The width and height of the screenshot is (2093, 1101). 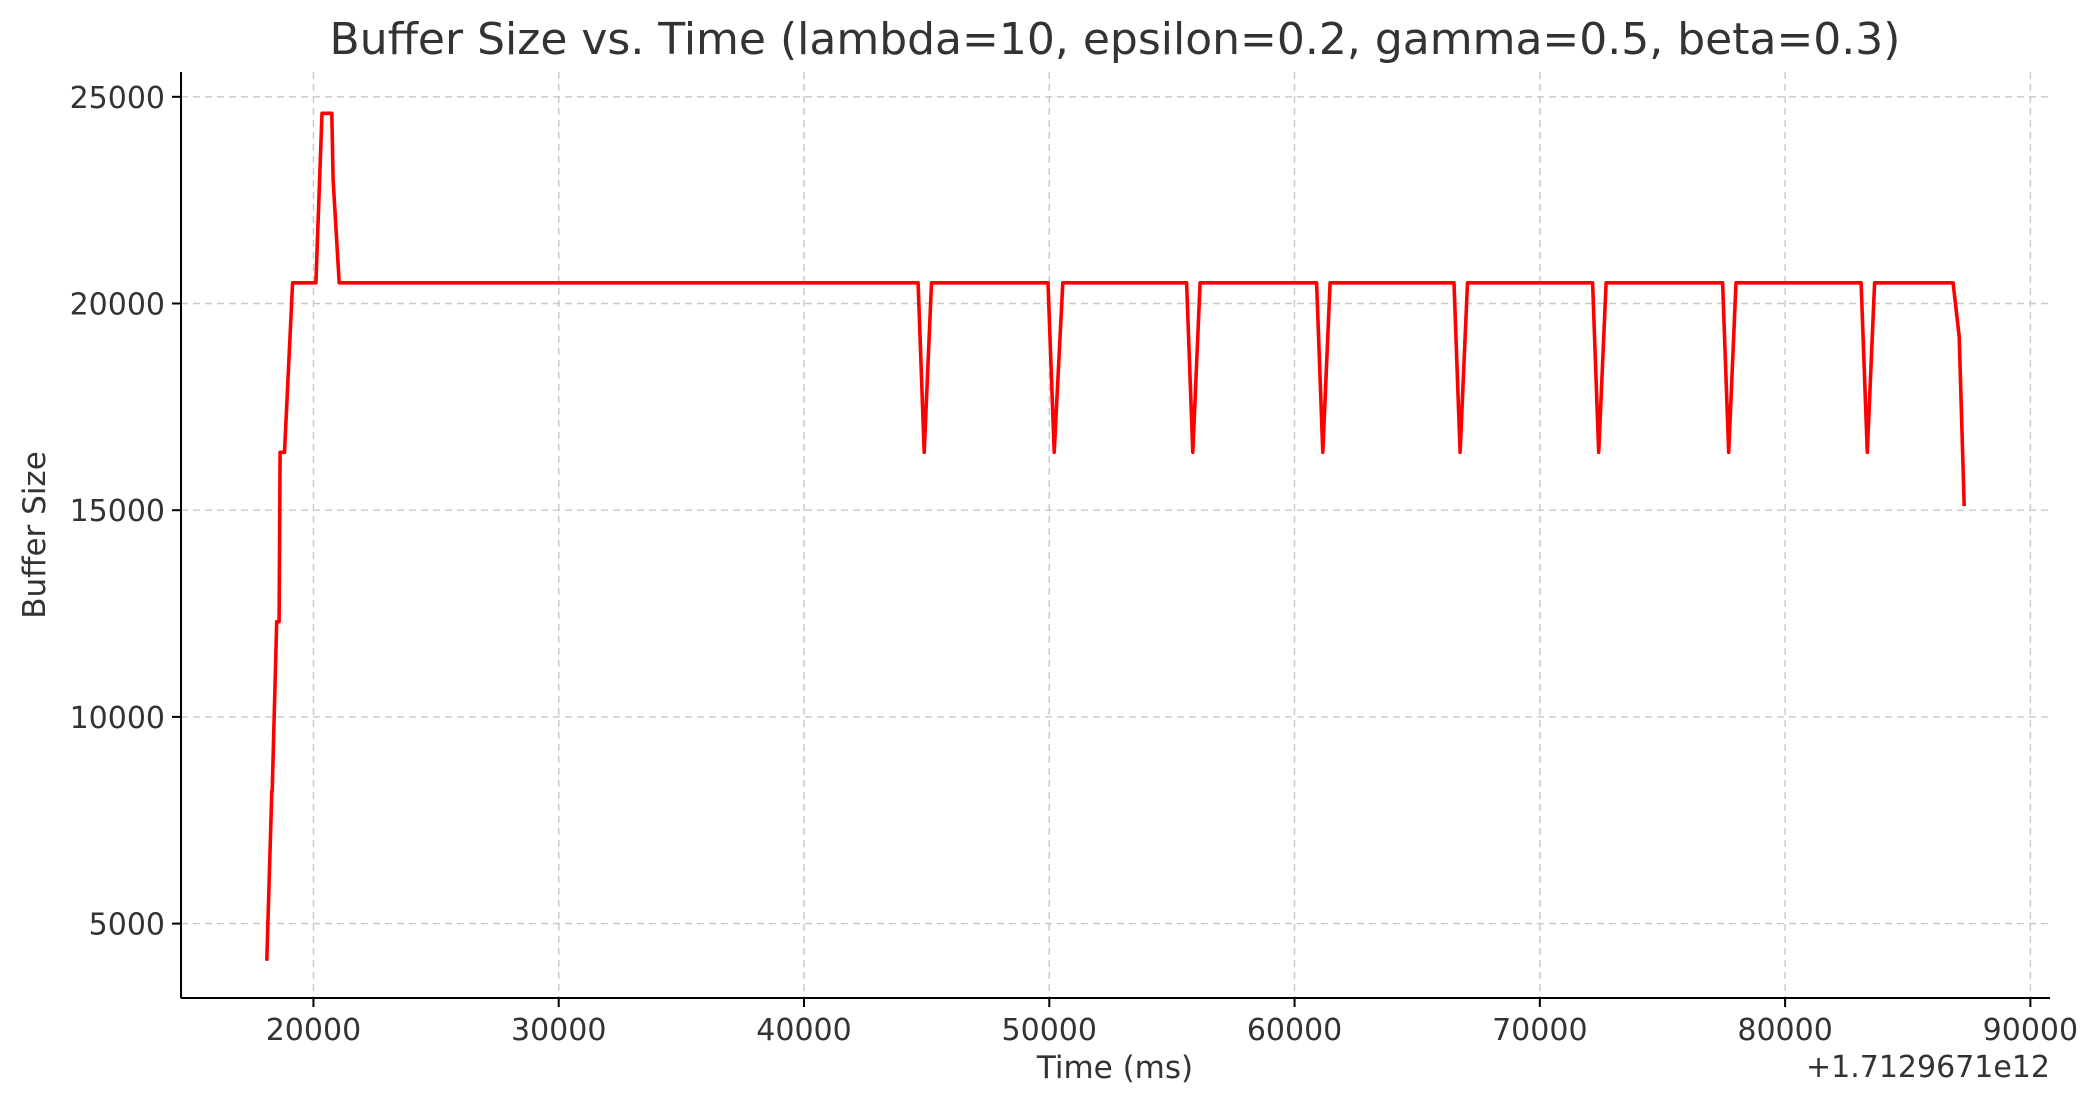 What do you see at coordinates (803, 1030) in the screenshot?
I see `x-tick-label: 40000` at bounding box center [803, 1030].